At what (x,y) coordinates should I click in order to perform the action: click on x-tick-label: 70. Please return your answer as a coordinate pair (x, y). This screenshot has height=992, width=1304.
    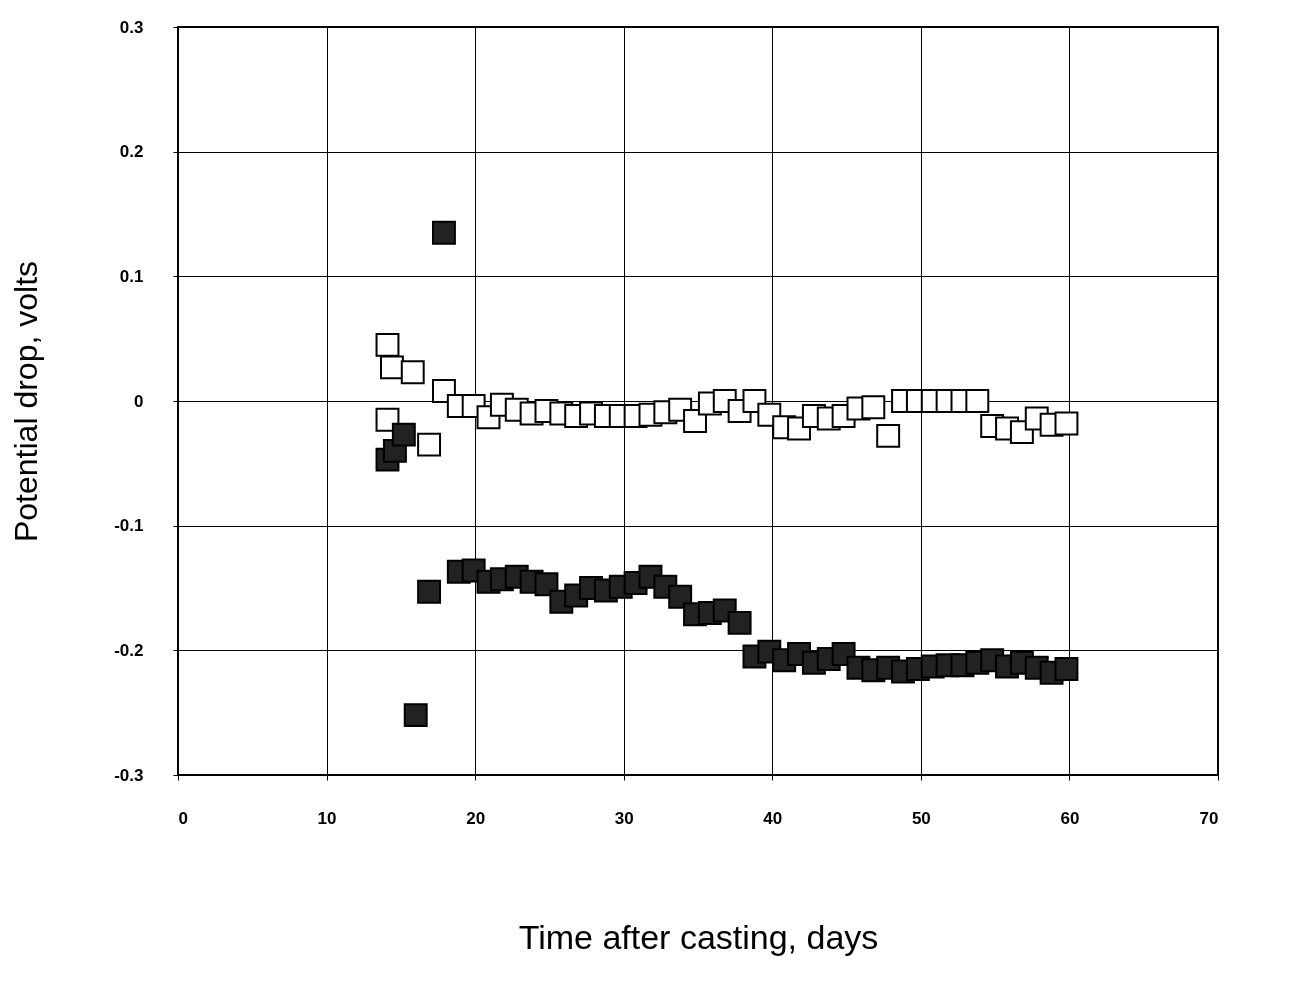
    Looking at the image, I should click on (1209, 818).